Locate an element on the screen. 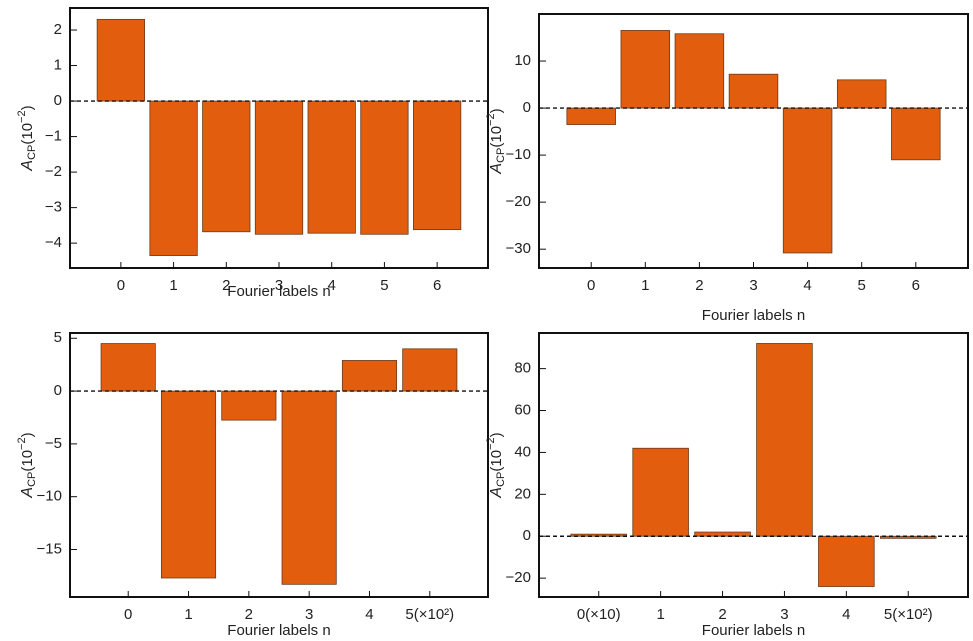 The width and height of the screenshot is (973, 641). x-tick-label: 0(×10) is located at coordinates (599, 614).